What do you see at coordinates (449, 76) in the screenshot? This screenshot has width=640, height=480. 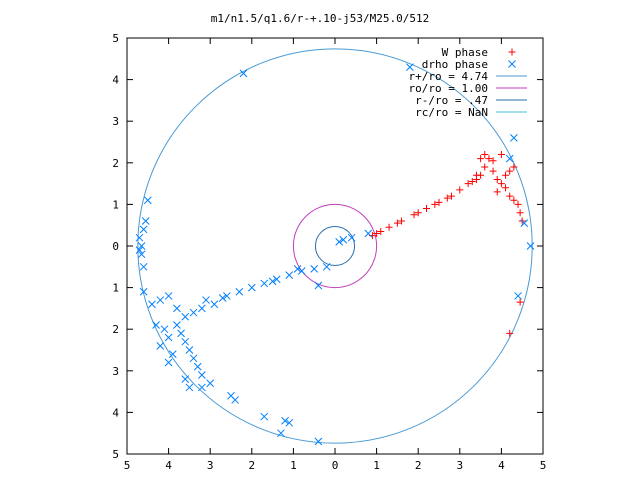 I see `legend-label: r+/ro = 4.74` at bounding box center [449, 76].